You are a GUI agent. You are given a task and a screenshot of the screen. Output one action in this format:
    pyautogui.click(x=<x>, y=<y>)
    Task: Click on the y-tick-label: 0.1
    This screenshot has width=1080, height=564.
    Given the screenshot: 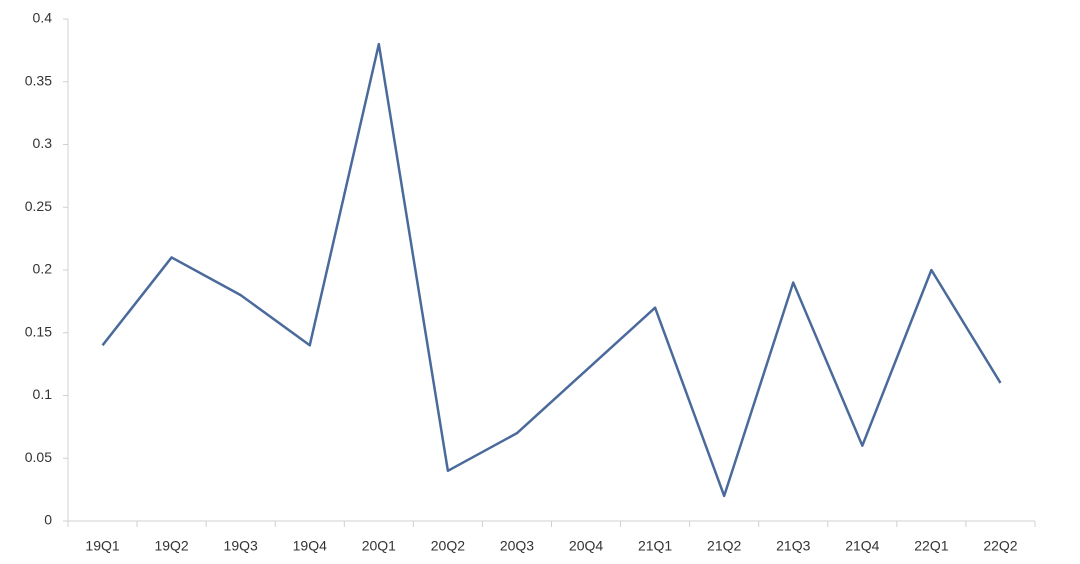 What is the action you would take?
    pyautogui.click(x=43, y=394)
    